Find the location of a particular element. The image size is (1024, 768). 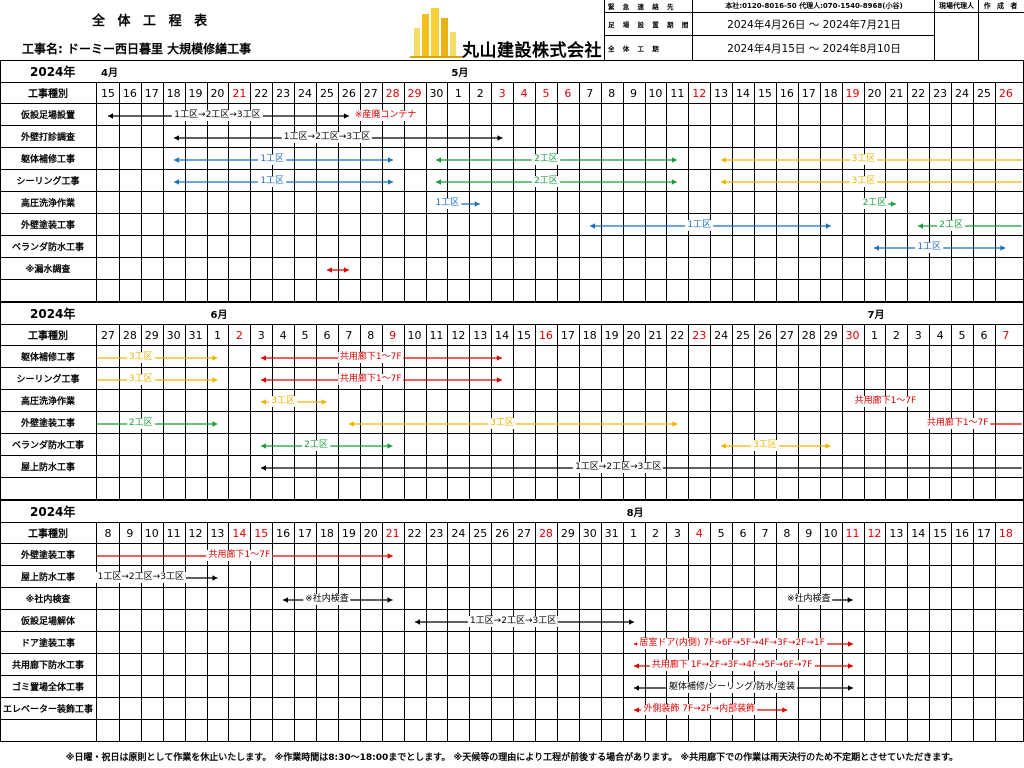

bar-label: 居室ドア(内側) 7F→6F→5F→4F→3F→2F→1F is located at coordinates (732, 643).